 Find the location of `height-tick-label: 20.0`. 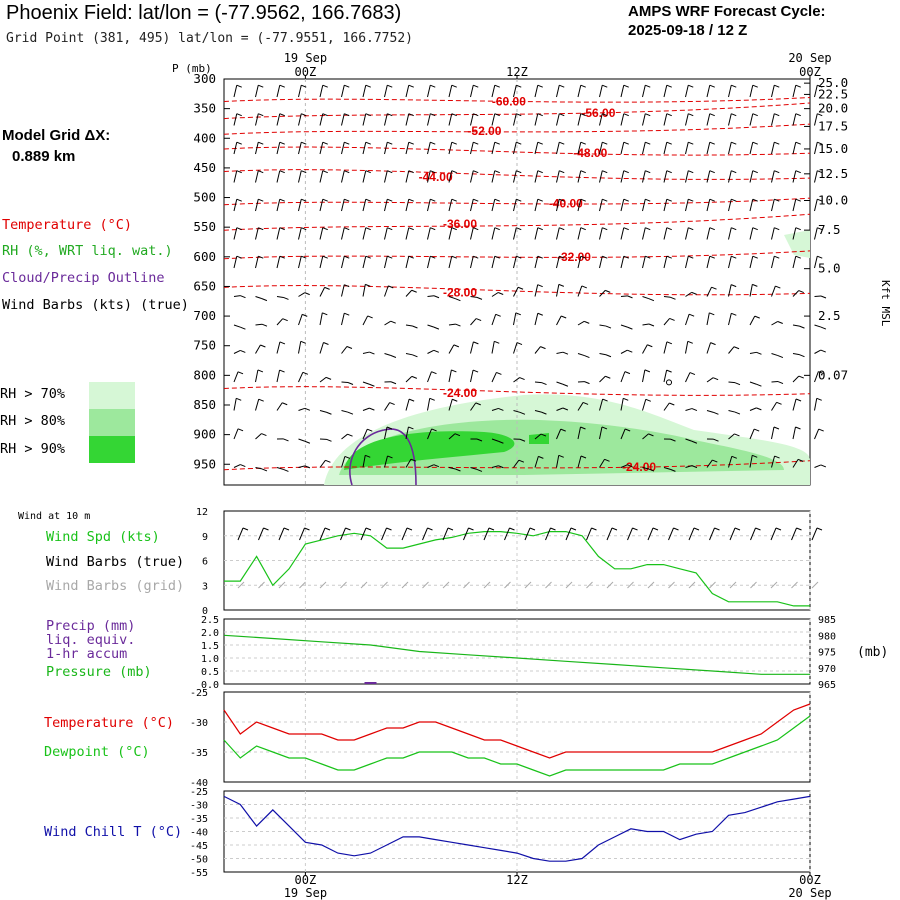

height-tick-label: 20.0 is located at coordinates (833, 108).